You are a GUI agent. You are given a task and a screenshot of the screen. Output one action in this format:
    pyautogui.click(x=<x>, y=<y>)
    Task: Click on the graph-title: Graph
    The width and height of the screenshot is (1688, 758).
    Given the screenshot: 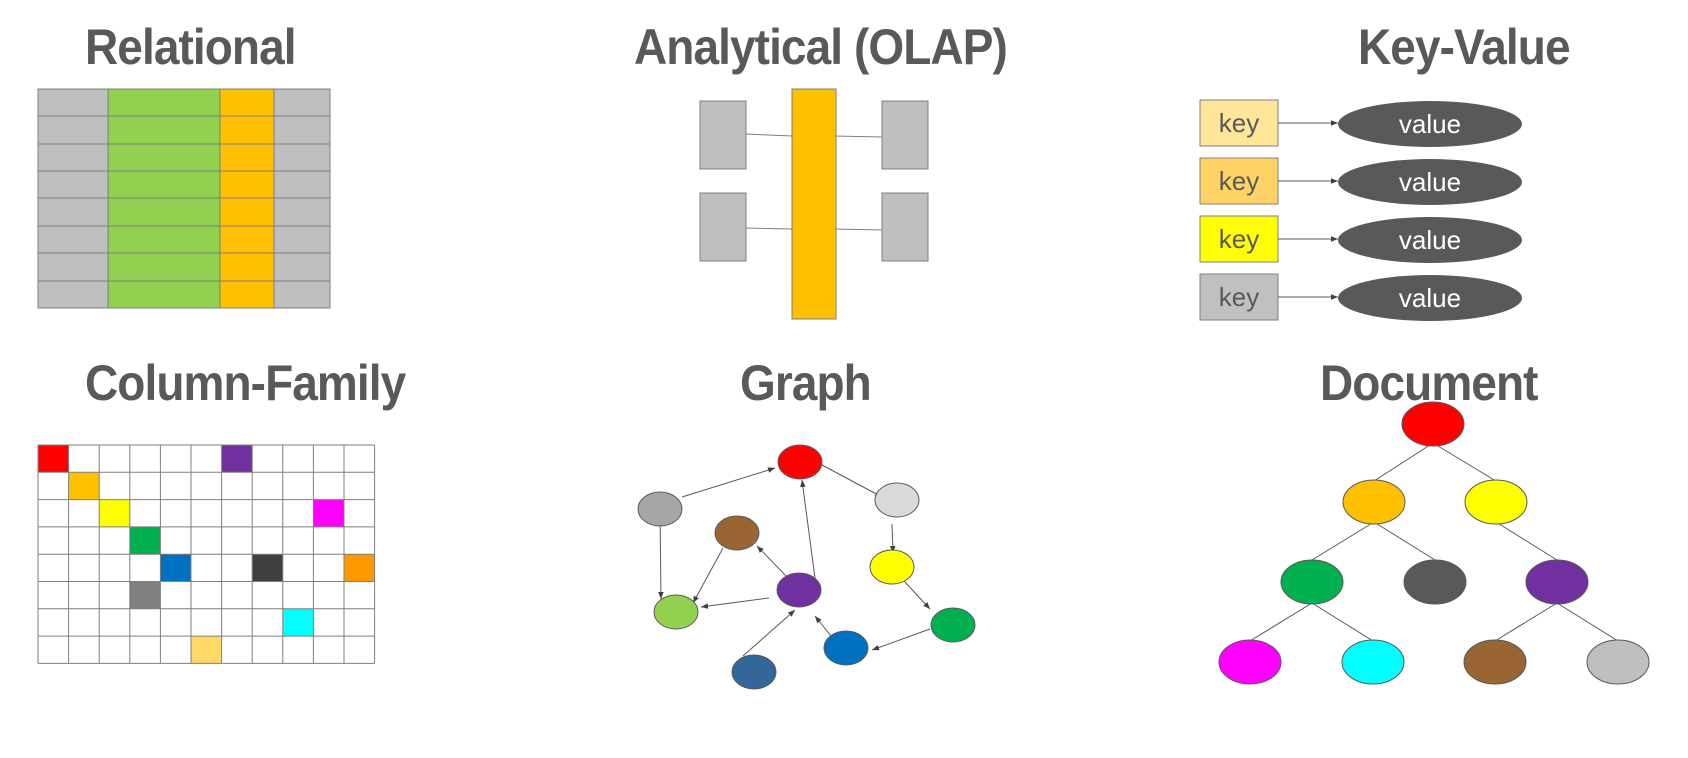 What is the action you would take?
    pyautogui.click(x=806, y=383)
    